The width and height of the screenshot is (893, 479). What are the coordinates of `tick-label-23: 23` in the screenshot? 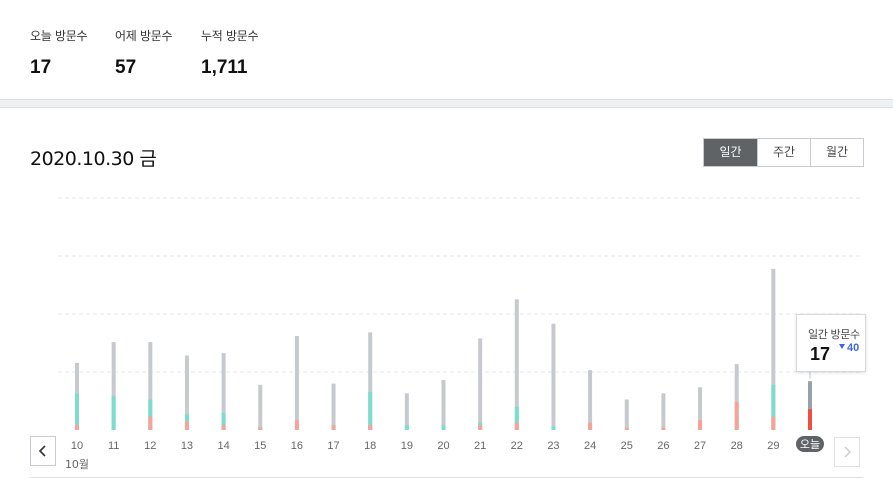 It's located at (553, 446).